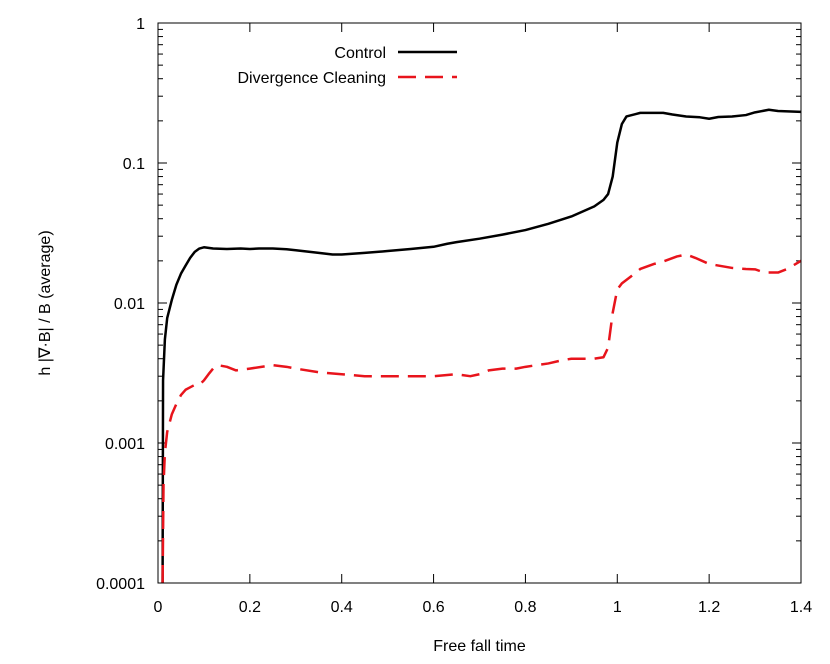 Image resolution: width=830 pixels, height=664 pixels. I want to click on y-tick-label: 0.001, so click(125, 444).